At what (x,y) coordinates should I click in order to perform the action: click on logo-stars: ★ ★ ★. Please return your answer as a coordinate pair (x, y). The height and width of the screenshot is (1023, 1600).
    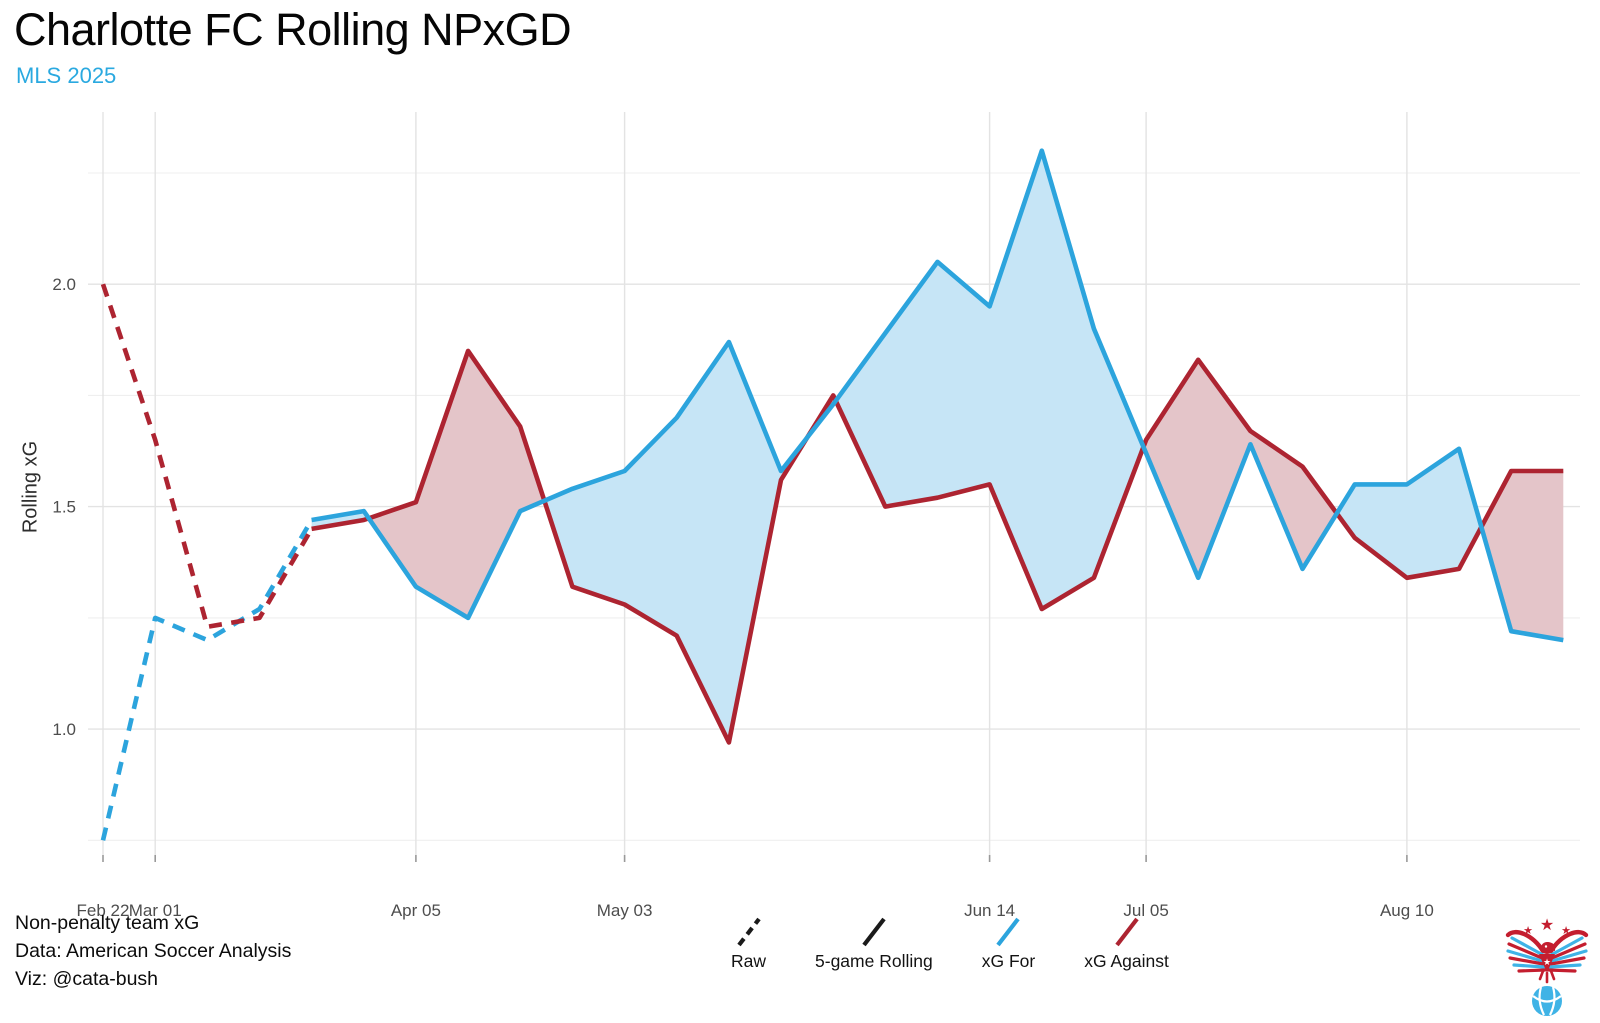
    Looking at the image, I should click on (1547, 927).